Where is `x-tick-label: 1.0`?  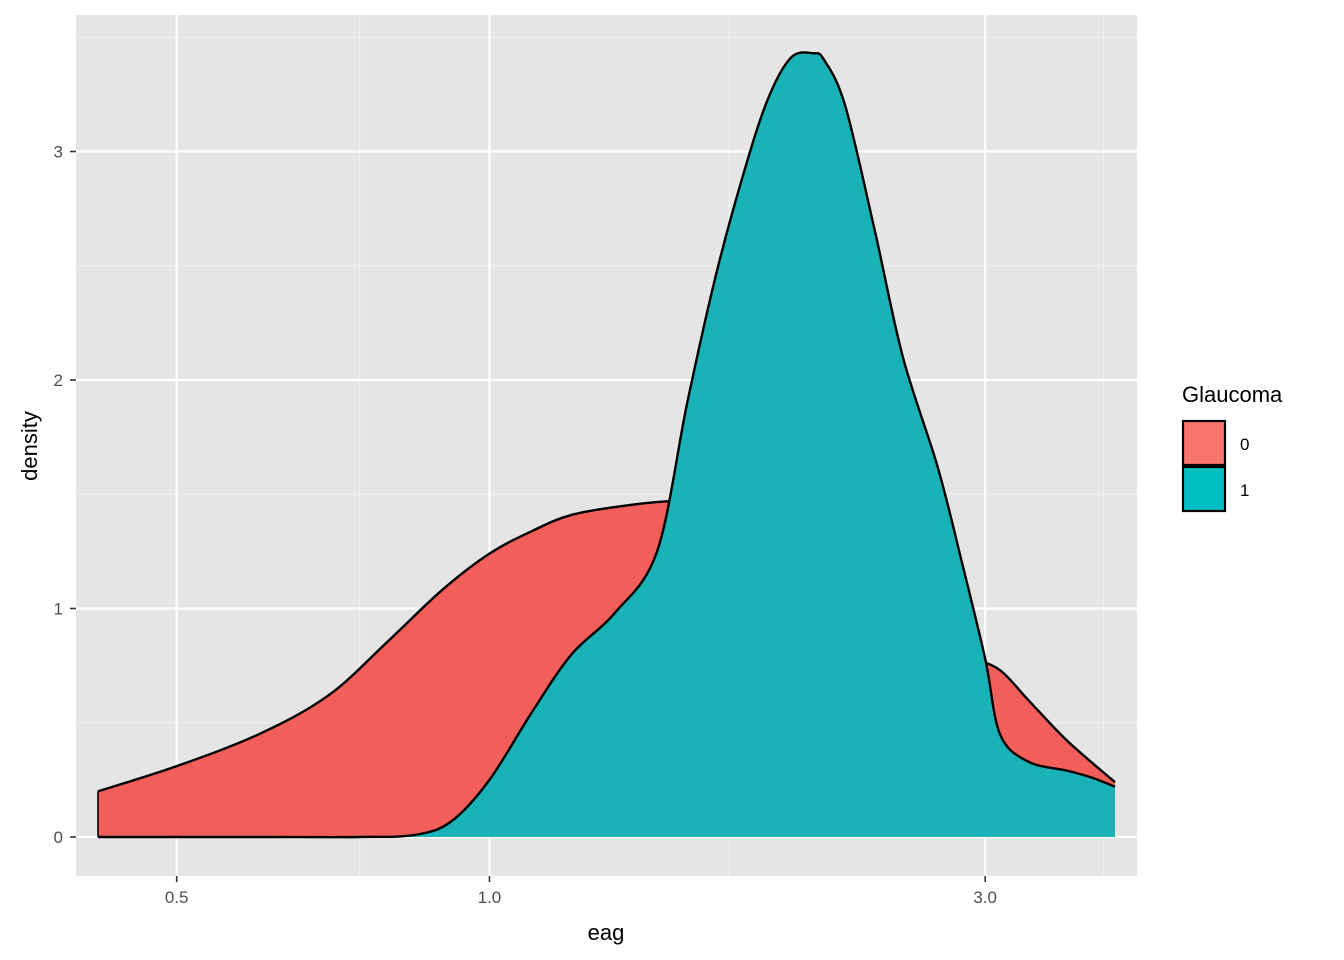 x-tick-label: 1.0 is located at coordinates (490, 897).